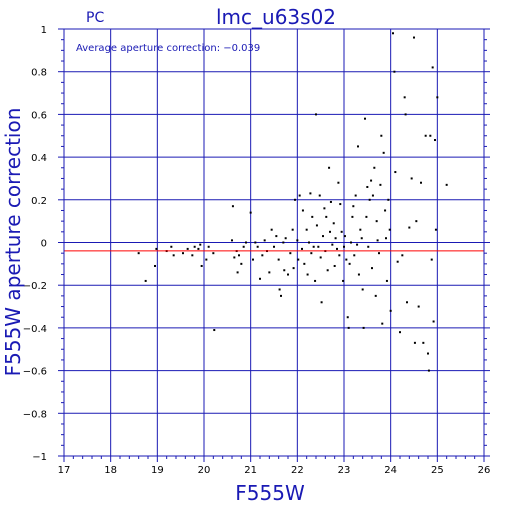 The height and width of the screenshot is (512, 512). I want to click on x-tick-label: 25, so click(437, 470).